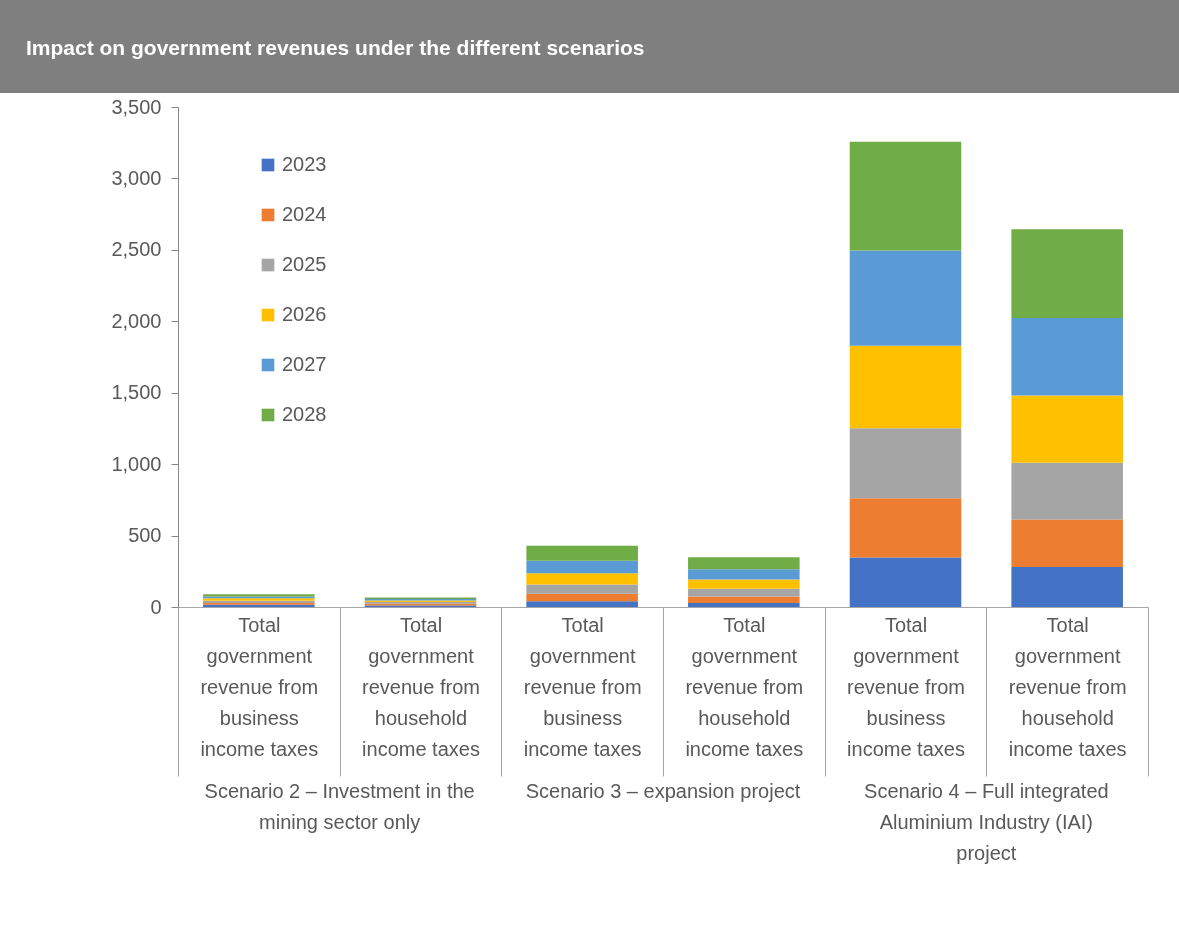 This screenshot has width=1179, height=930. Describe the element at coordinates (304, 364) in the screenshot. I see `legend-label: 2027` at that location.